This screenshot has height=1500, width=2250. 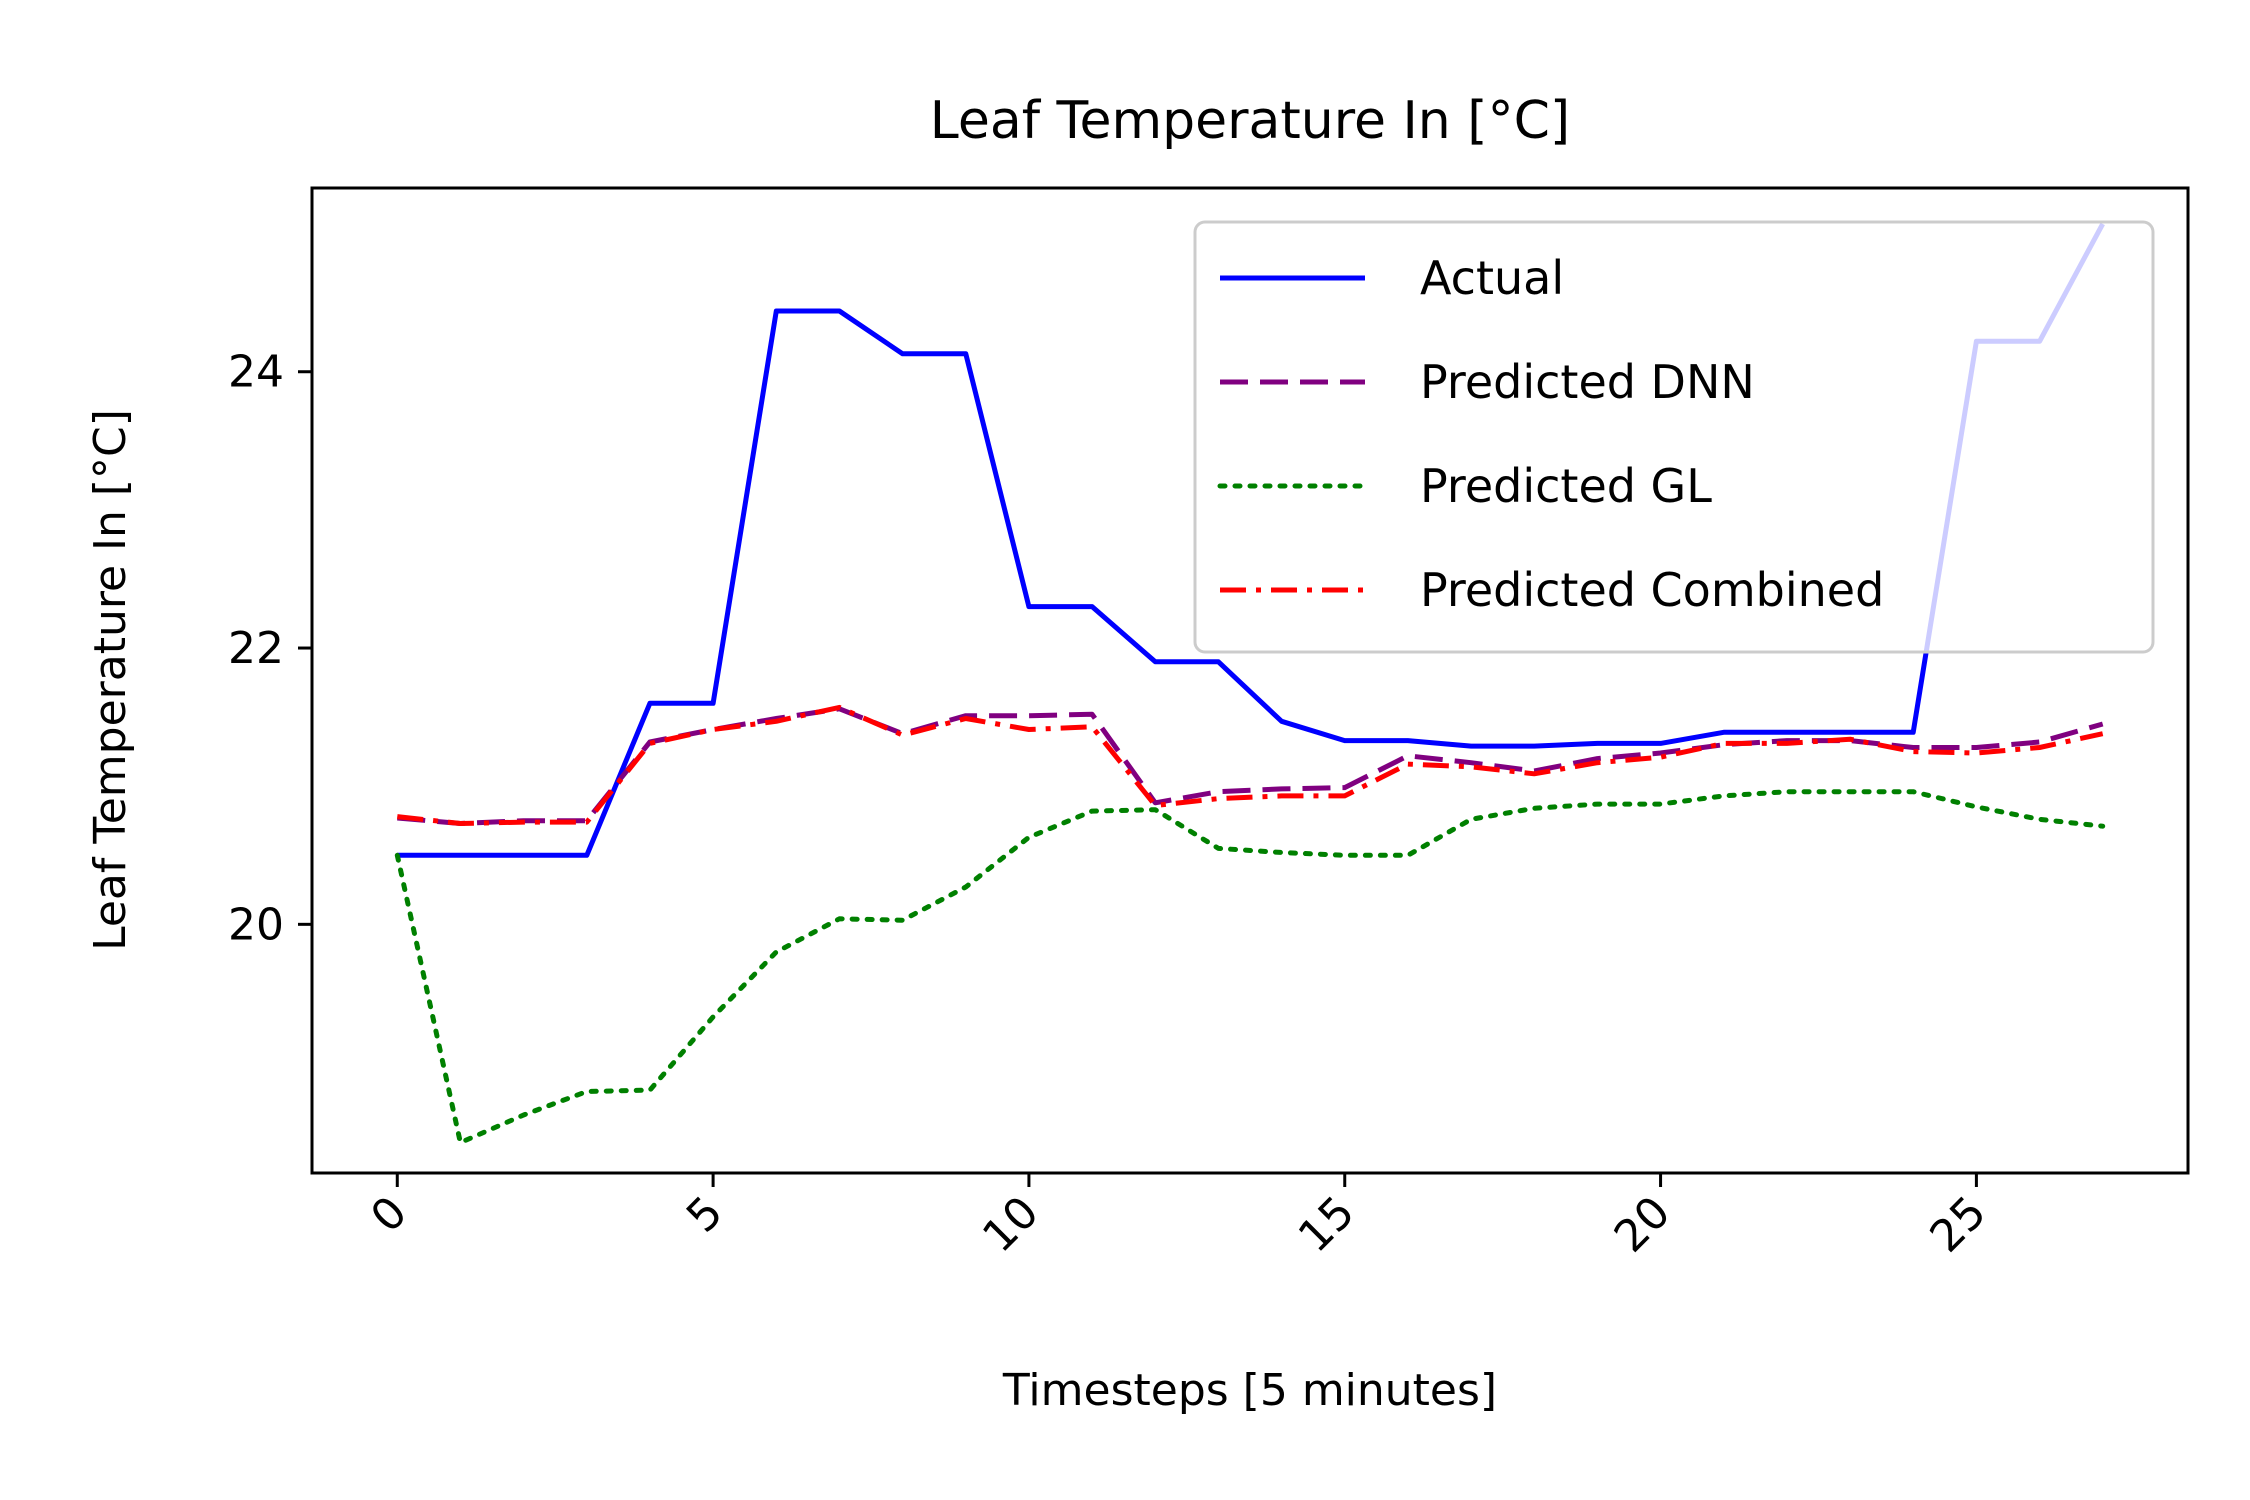 What do you see at coordinates (256, 372) in the screenshot?
I see `y-tick-label: 24` at bounding box center [256, 372].